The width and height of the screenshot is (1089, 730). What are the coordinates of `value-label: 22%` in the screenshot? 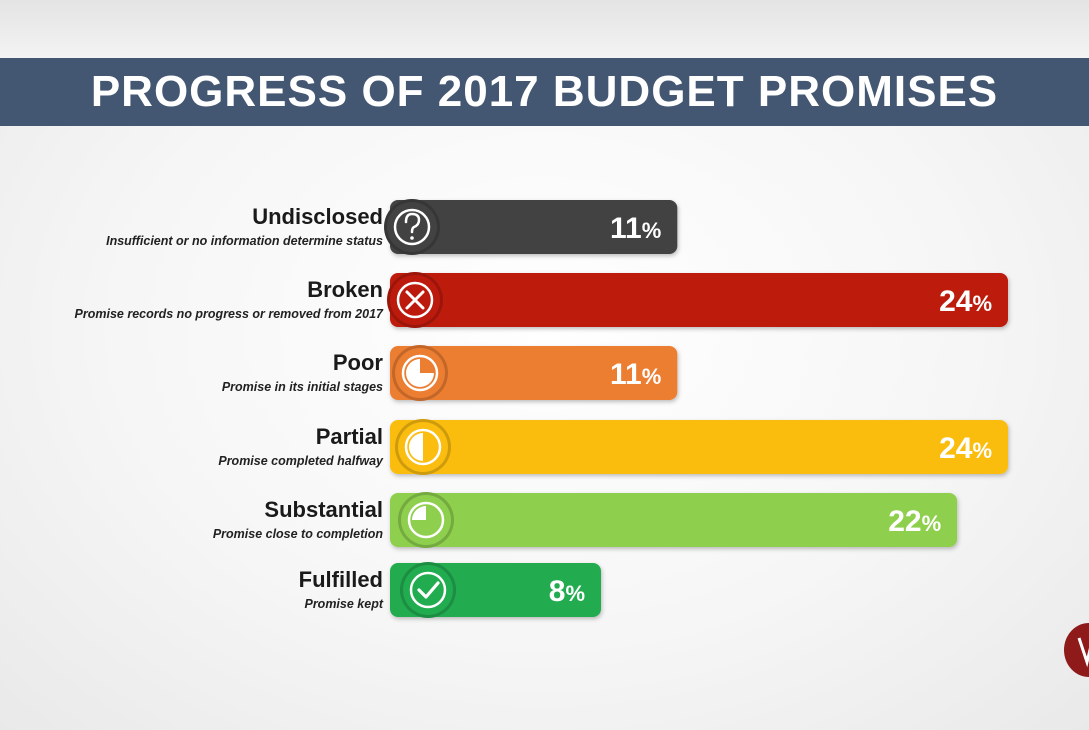 It's located at (914, 521).